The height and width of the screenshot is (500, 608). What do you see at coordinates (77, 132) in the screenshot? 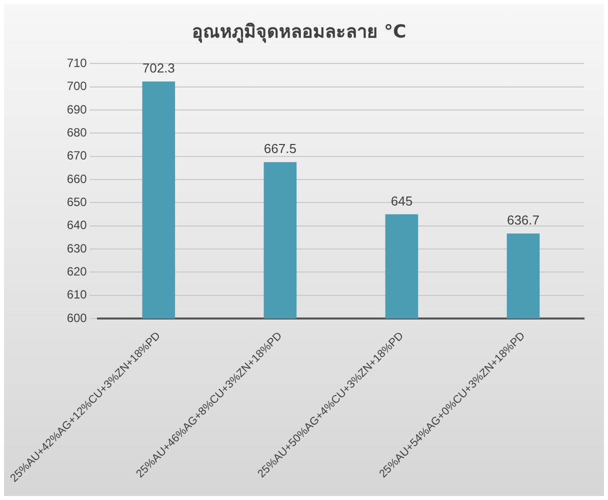
I see `y-tick-label: 680` at bounding box center [77, 132].